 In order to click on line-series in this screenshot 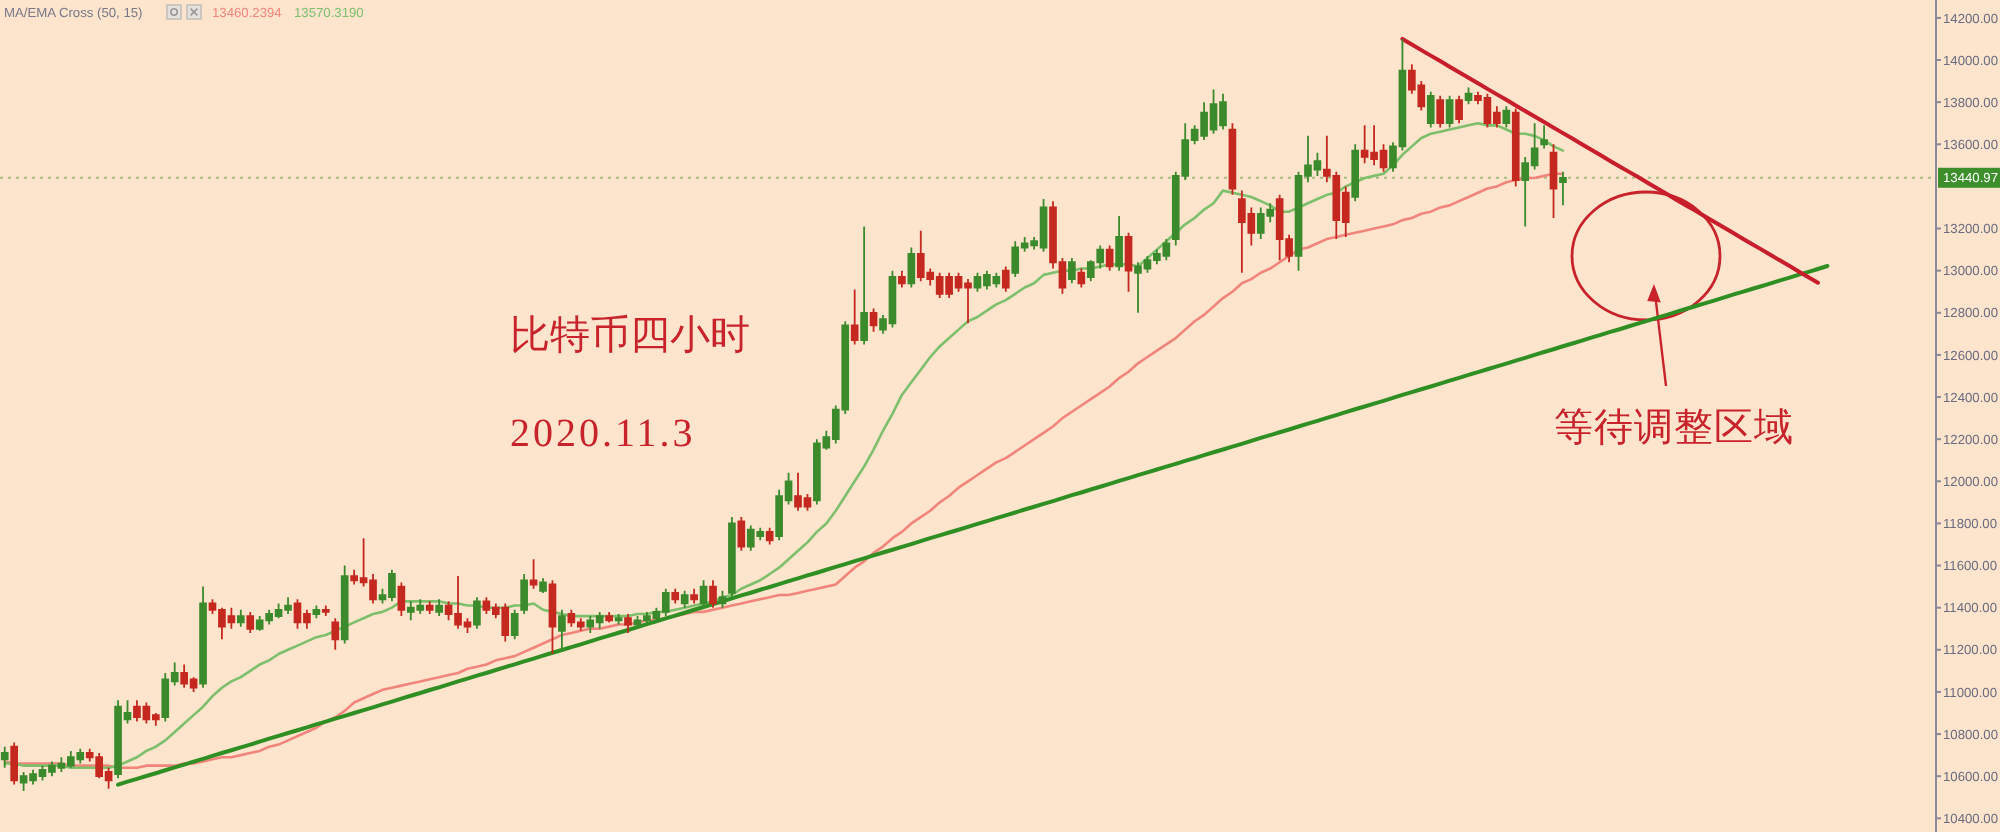, I will do `click(1610, 160)`.